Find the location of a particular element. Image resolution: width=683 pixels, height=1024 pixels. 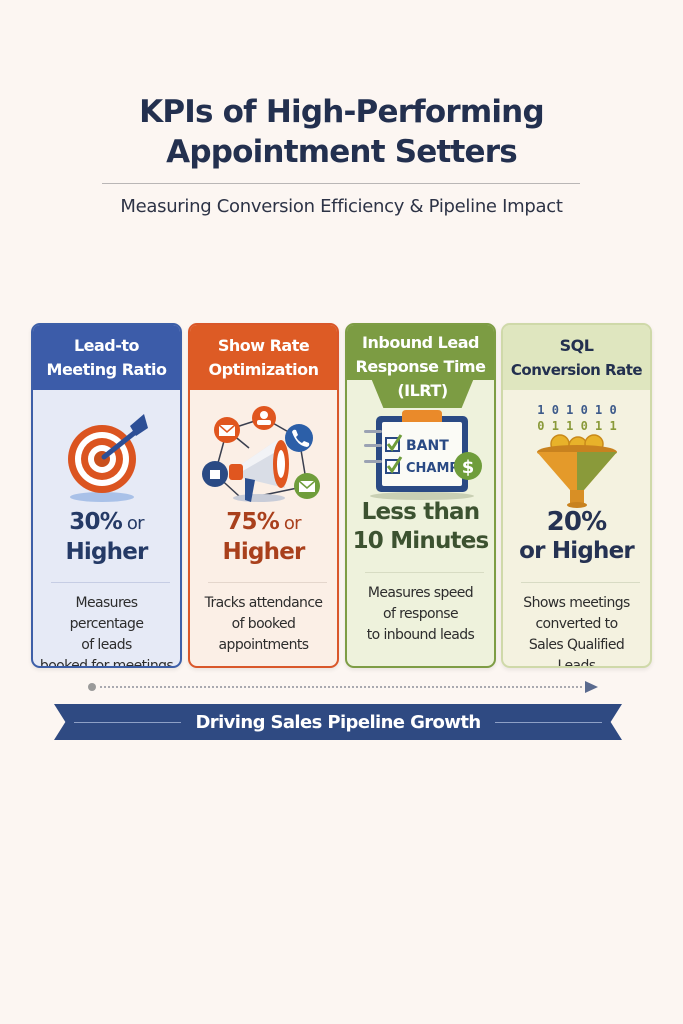

svg-text: 0 1 1 0 1 1 is located at coordinates (576, 426).